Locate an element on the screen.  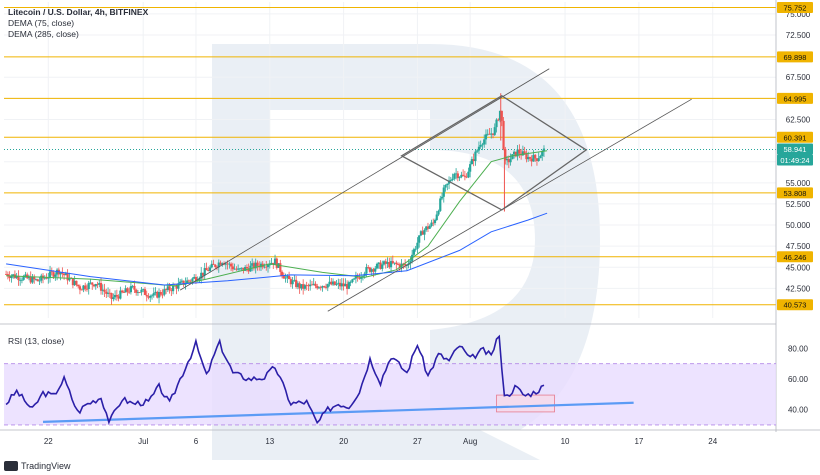
diamond-pattern is located at coordinates (494, 153).